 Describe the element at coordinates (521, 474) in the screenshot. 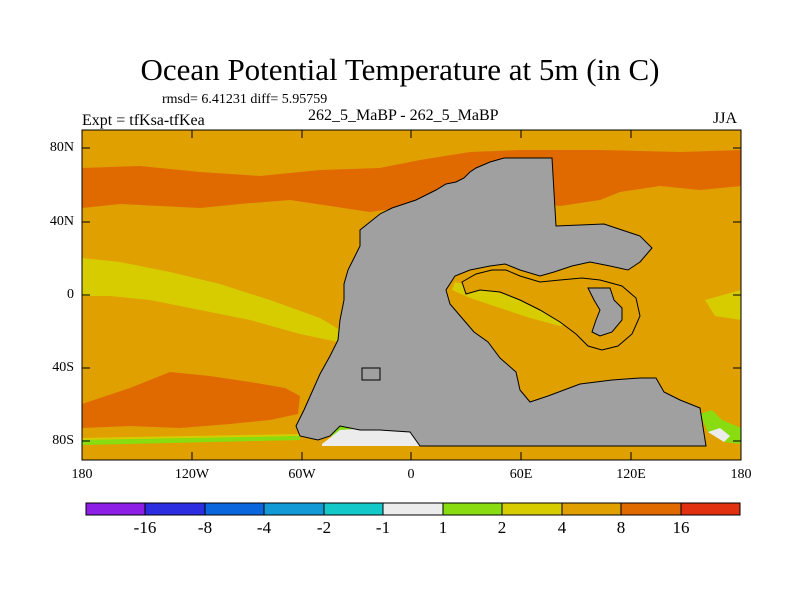

I see `x-label-60e: 60E` at that location.